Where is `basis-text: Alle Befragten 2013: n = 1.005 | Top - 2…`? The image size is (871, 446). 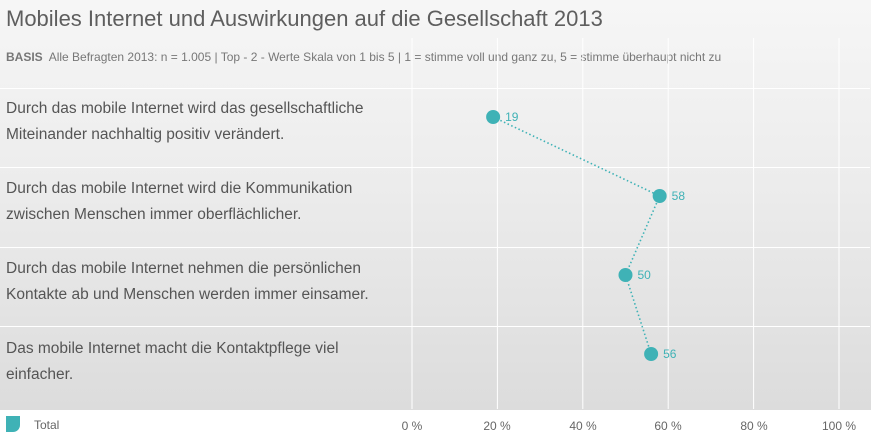 basis-text: Alle Befragten 2013: n = 1.005 | Top - 2… is located at coordinates (385, 57).